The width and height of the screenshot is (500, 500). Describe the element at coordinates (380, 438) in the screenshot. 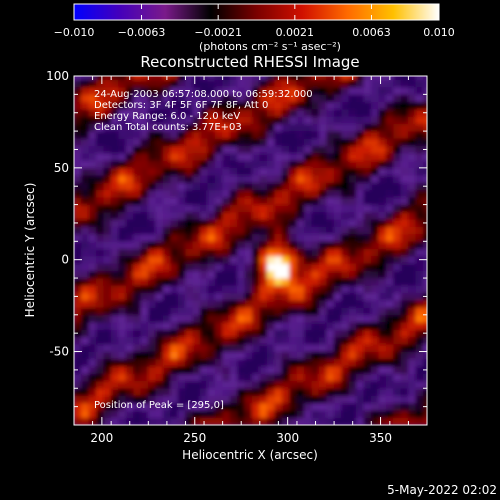

I see `x-tick-label: 350` at that location.